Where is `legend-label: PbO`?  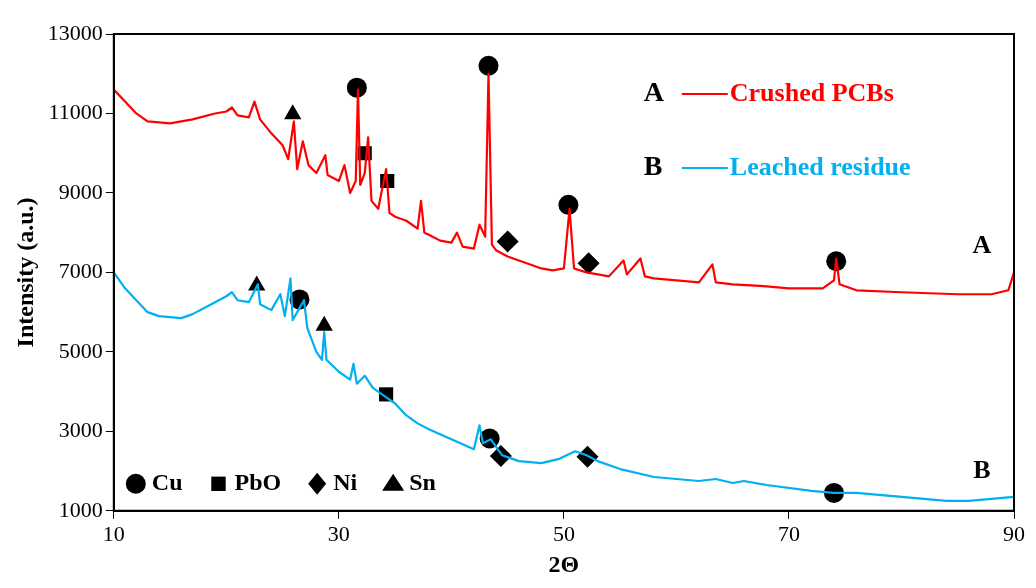 legend-label: PbO is located at coordinates (258, 482).